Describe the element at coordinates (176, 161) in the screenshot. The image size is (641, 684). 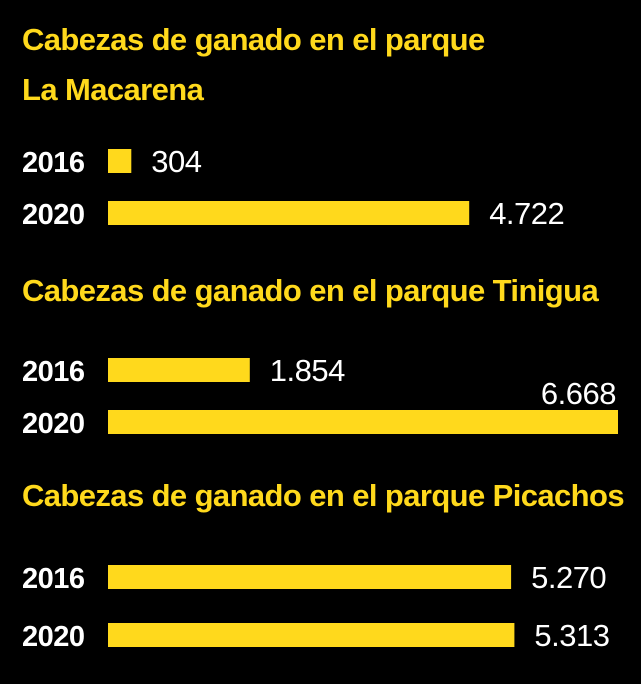
I see `data-label: 304` at that location.